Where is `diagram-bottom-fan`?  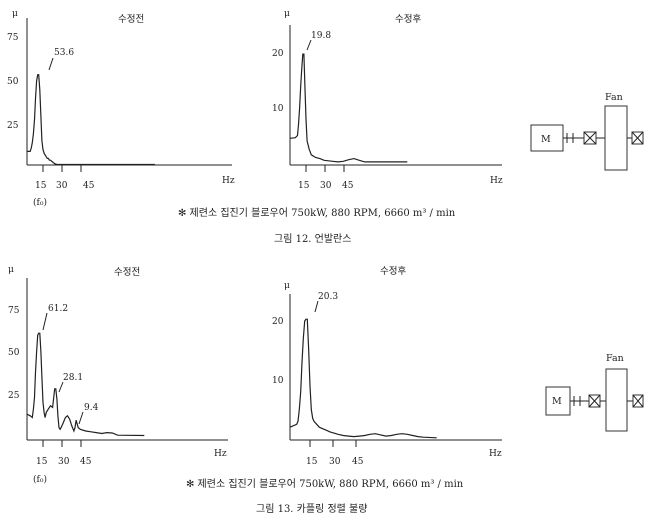
diagram-bottom-fan is located at coordinates (616, 400).